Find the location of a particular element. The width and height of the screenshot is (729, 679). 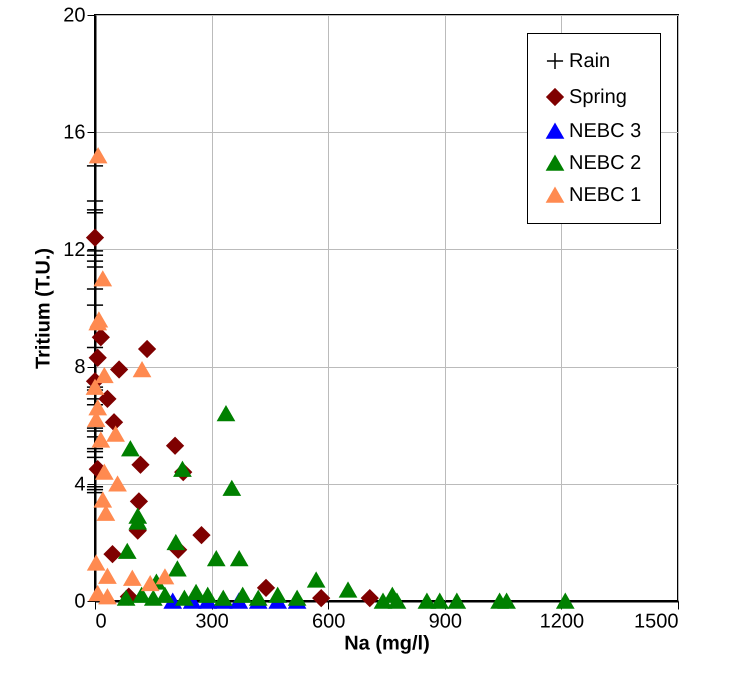

x-tick-label: 300 is located at coordinates (212, 621).